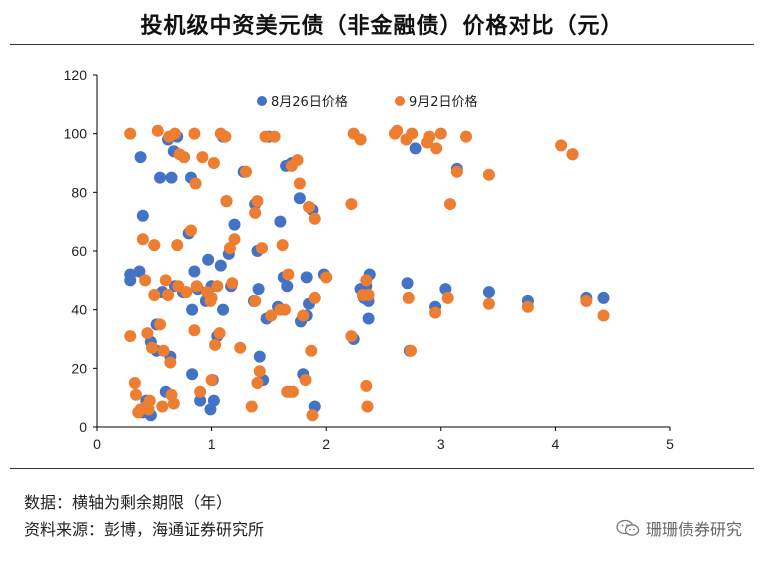 The width and height of the screenshot is (764, 561). I want to click on chart-legend: 8月26日价格 9月2日价格, so click(367, 102).